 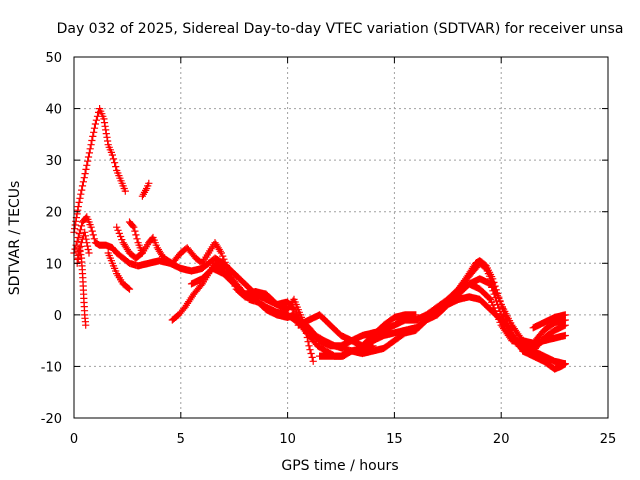 I want to click on y-axis-label: SDTVAR / TECUs, so click(x=15, y=238).